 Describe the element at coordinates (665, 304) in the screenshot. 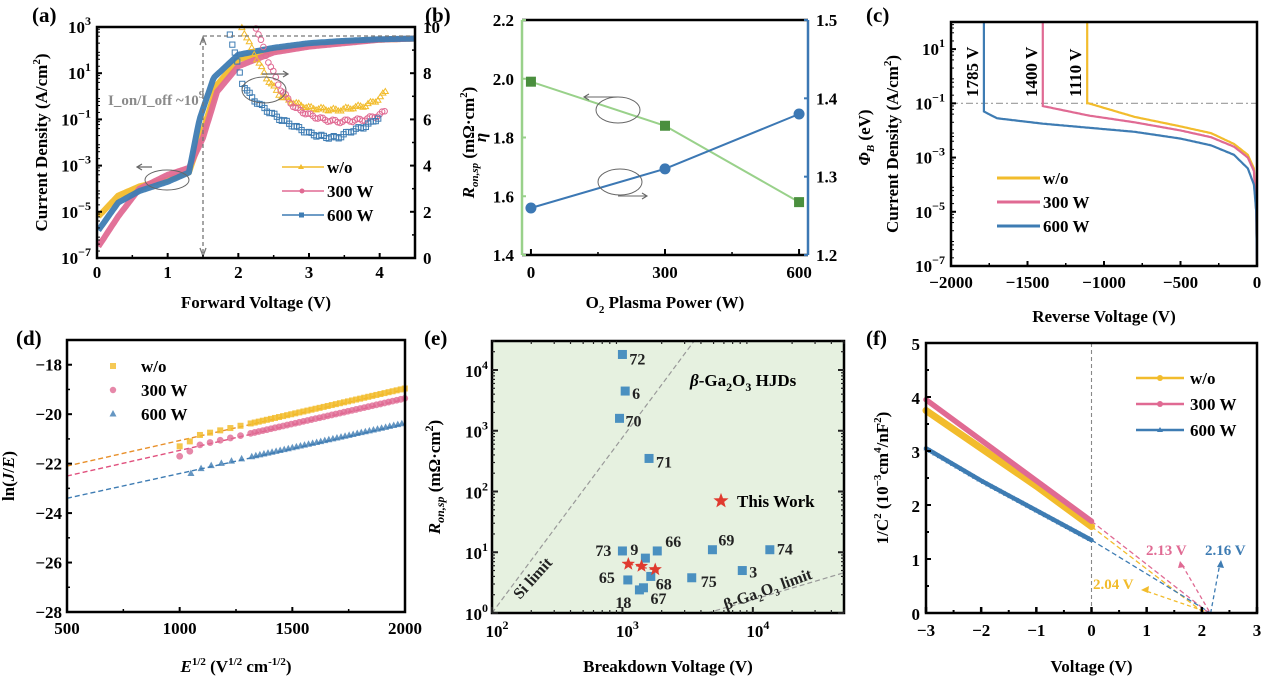

I see `x-axis-label: O2 Plasma Power (W)` at that location.